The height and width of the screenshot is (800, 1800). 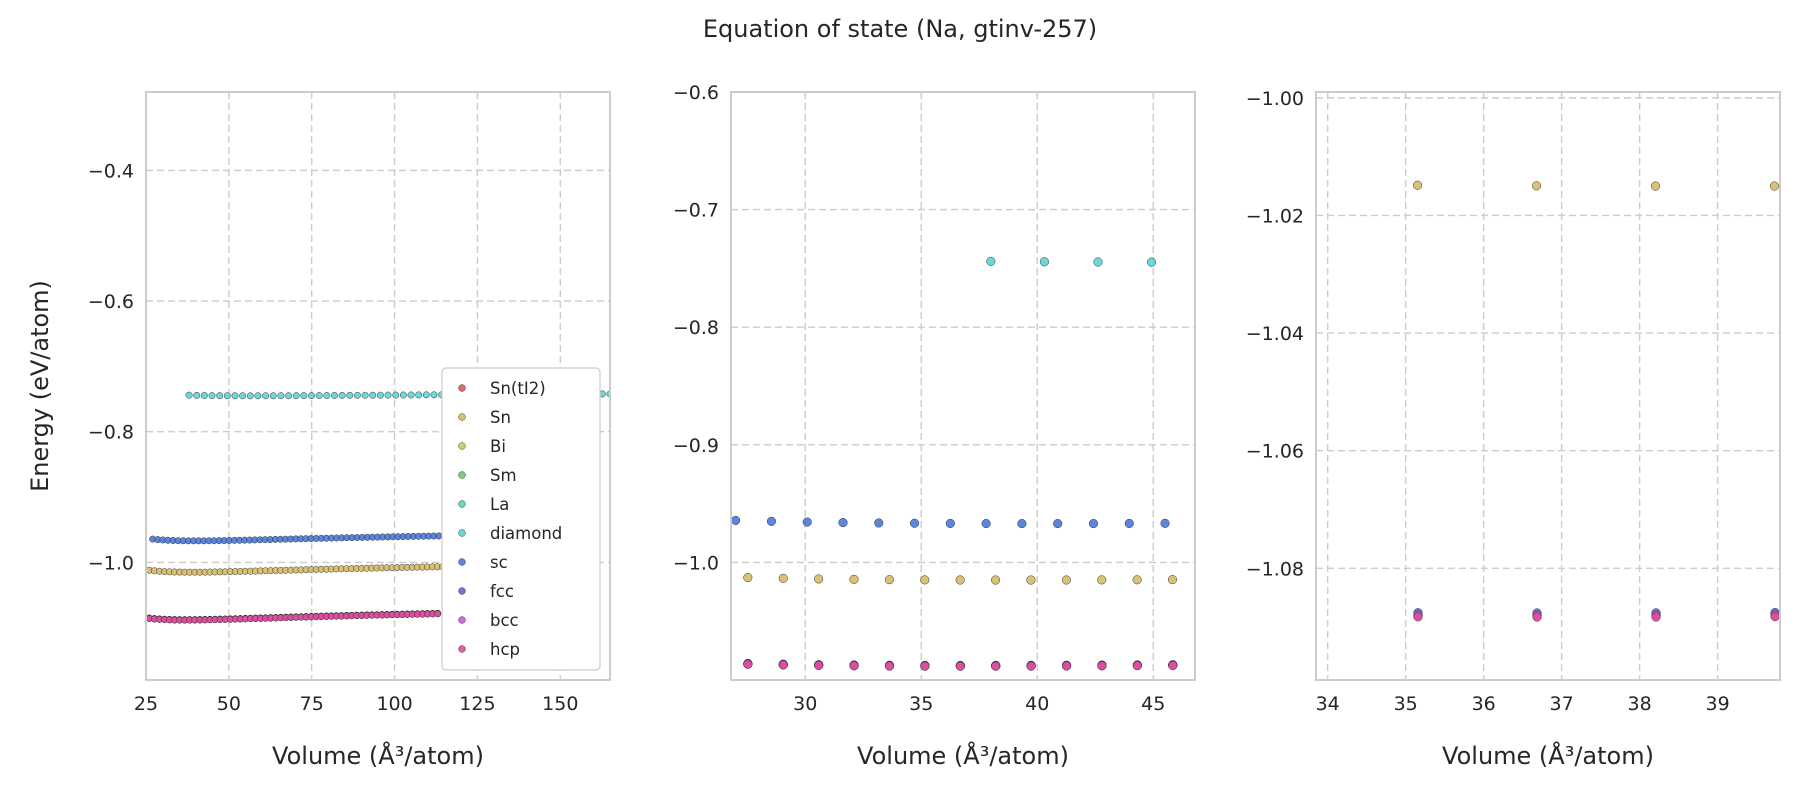 I want to click on legend-entry: hcp, so click(x=505, y=649).